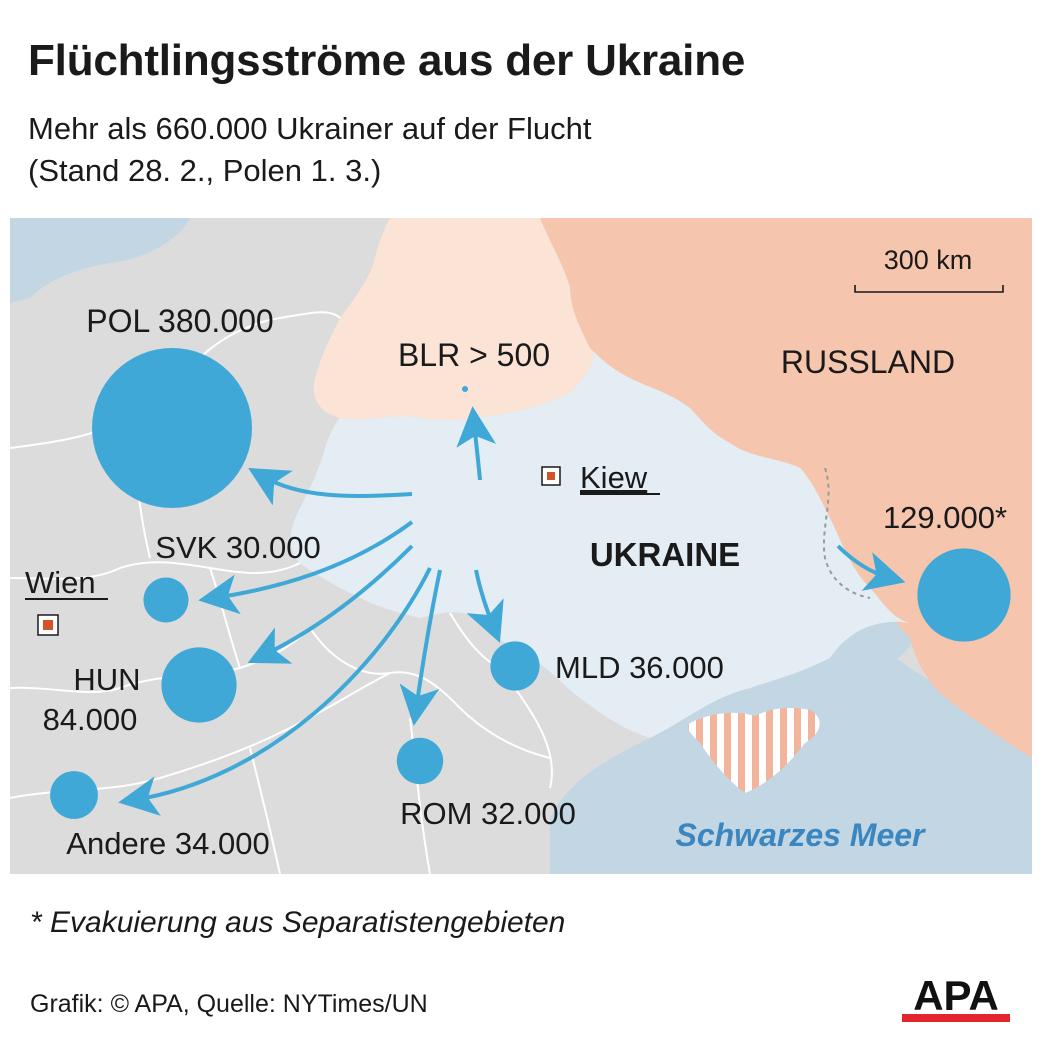  I want to click on kiev-marker: Kiew, so click(600, 477).